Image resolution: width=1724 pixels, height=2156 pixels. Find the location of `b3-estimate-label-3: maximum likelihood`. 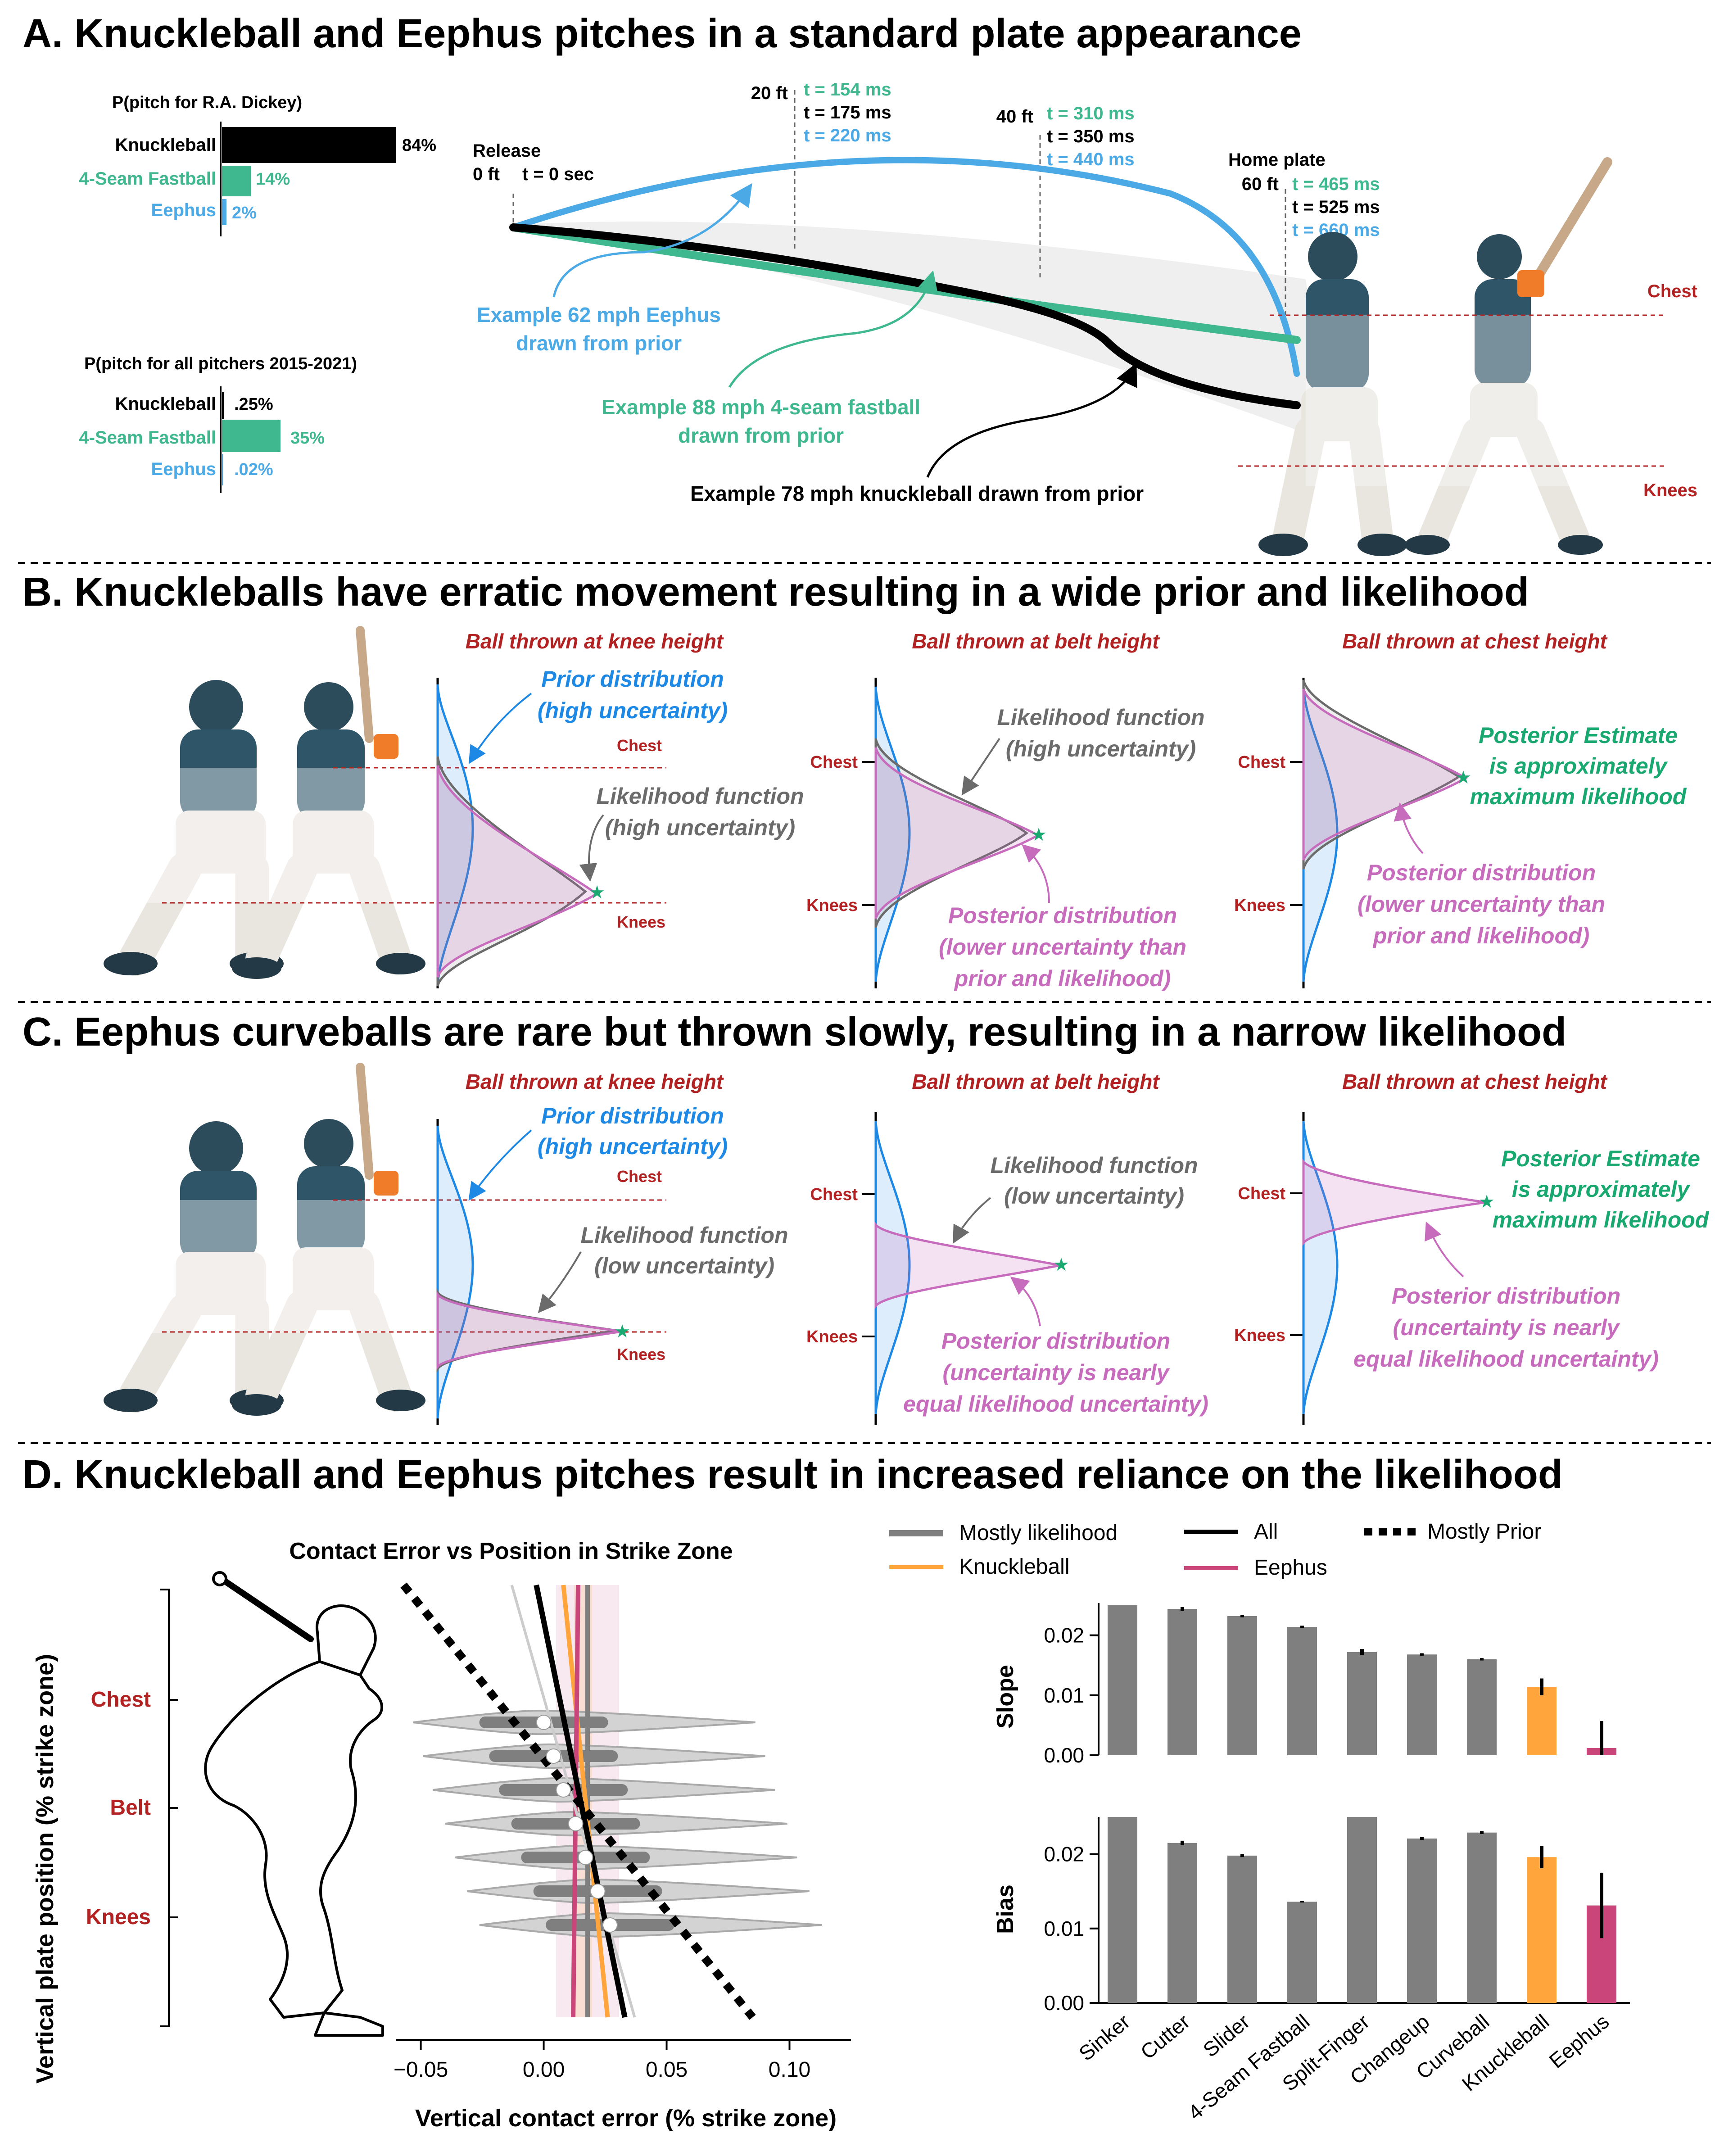

b3-estimate-label-3: maximum likelihood is located at coordinates (1578, 796).